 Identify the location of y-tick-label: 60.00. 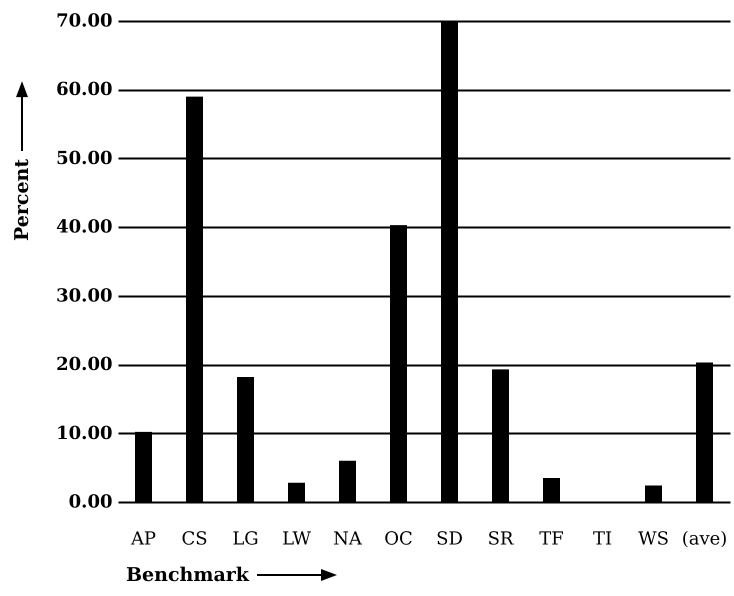
(84, 89).